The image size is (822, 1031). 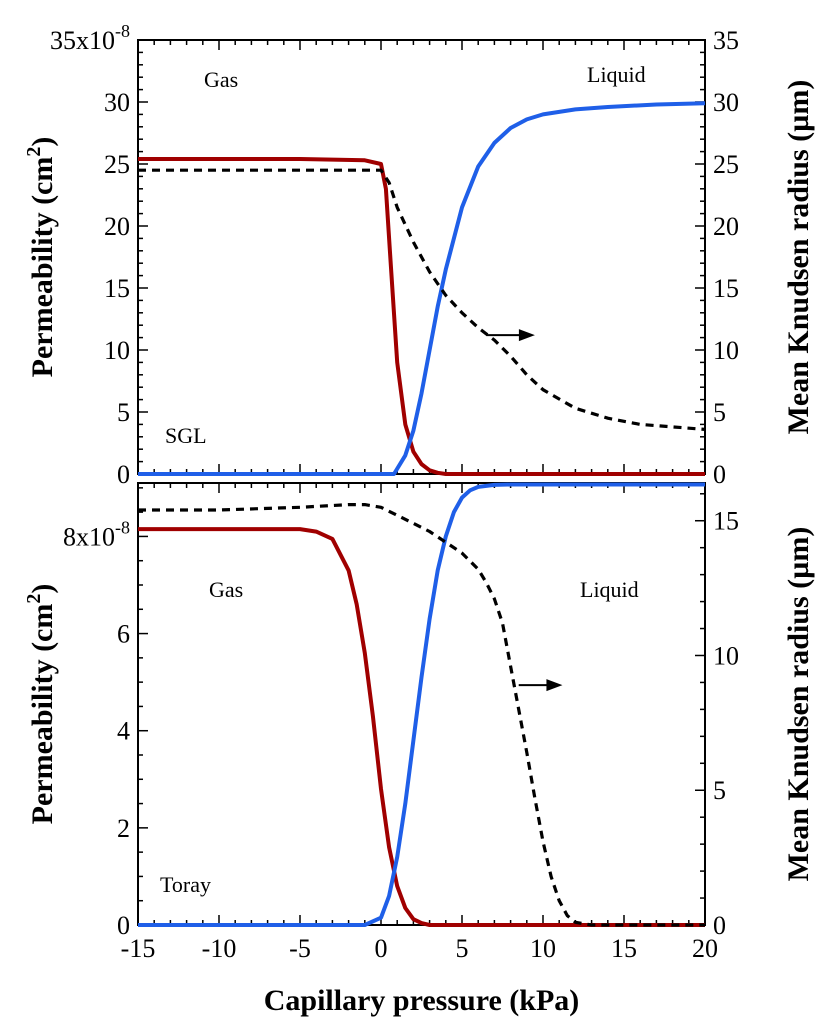 I want to click on top-left-y-axis-label: Permeability (cm2), so click(x=41, y=257).